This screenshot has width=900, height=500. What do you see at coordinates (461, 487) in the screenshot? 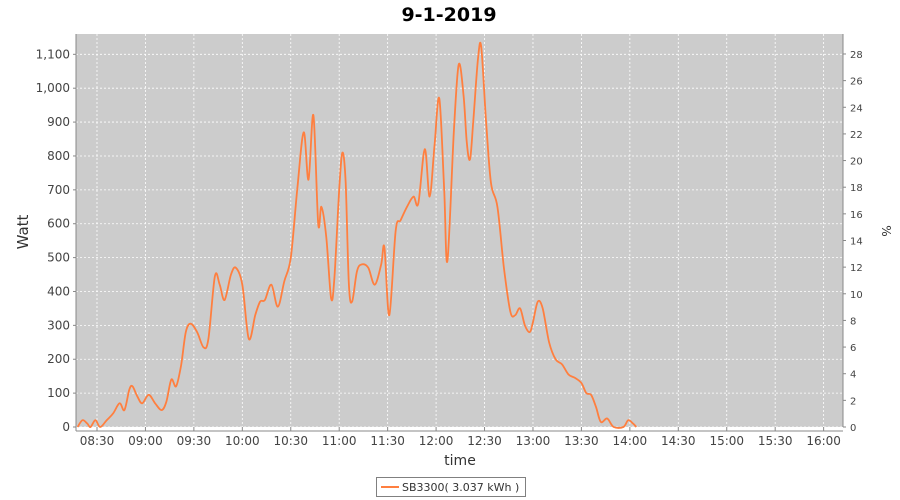
I see `legend-label: SB3300( 3.037 kWh )` at bounding box center [461, 487].